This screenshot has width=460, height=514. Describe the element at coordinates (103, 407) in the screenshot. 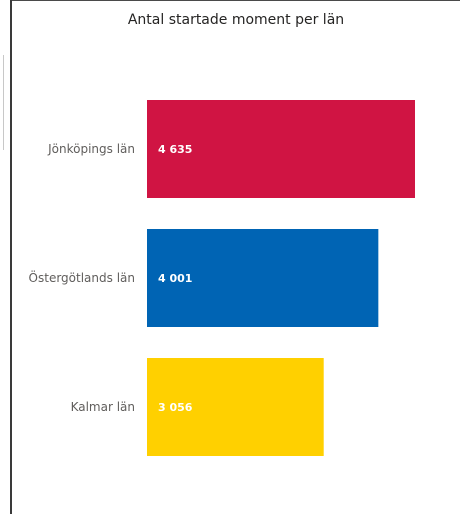

I see `category-label-3: Kalmar län` at that location.